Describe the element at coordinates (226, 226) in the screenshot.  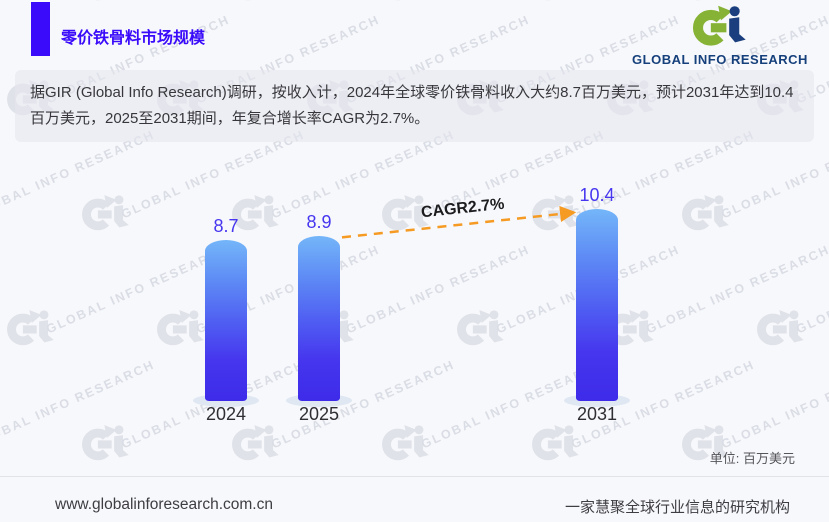
I see `bar-value-label-2024: 8.7` at that location.